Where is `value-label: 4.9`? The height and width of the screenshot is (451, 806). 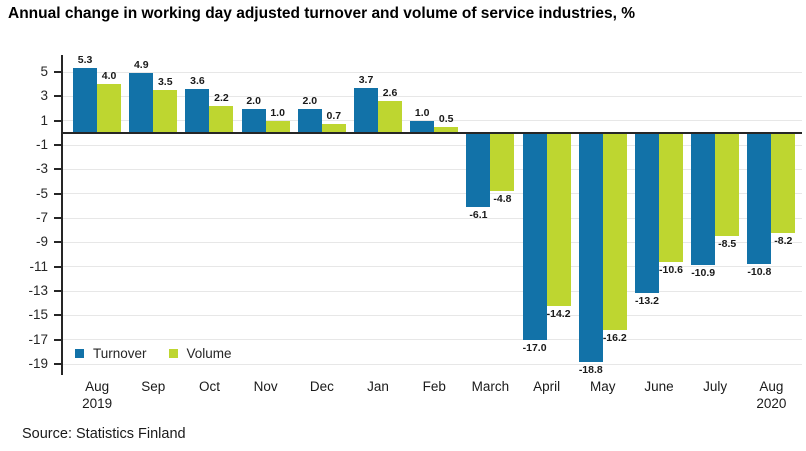 value-label: 4.9 is located at coordinates (141, 65).